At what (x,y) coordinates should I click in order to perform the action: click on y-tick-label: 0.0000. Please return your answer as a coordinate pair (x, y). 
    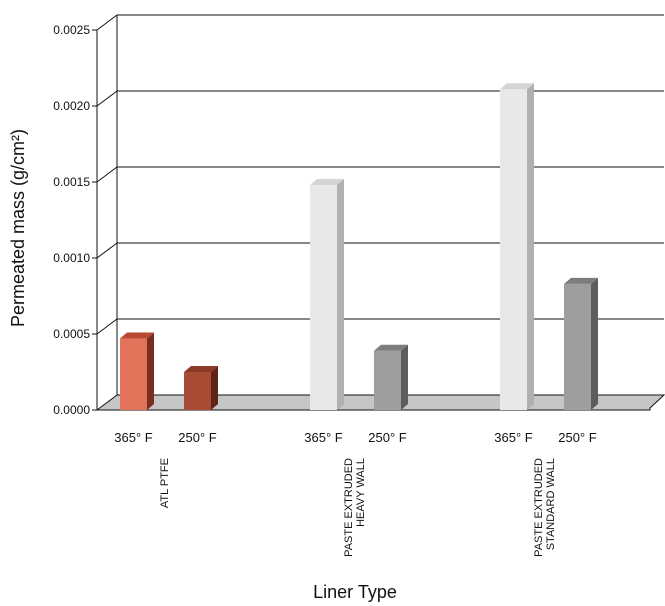
    Looking at the image, I should click on (71, 410).